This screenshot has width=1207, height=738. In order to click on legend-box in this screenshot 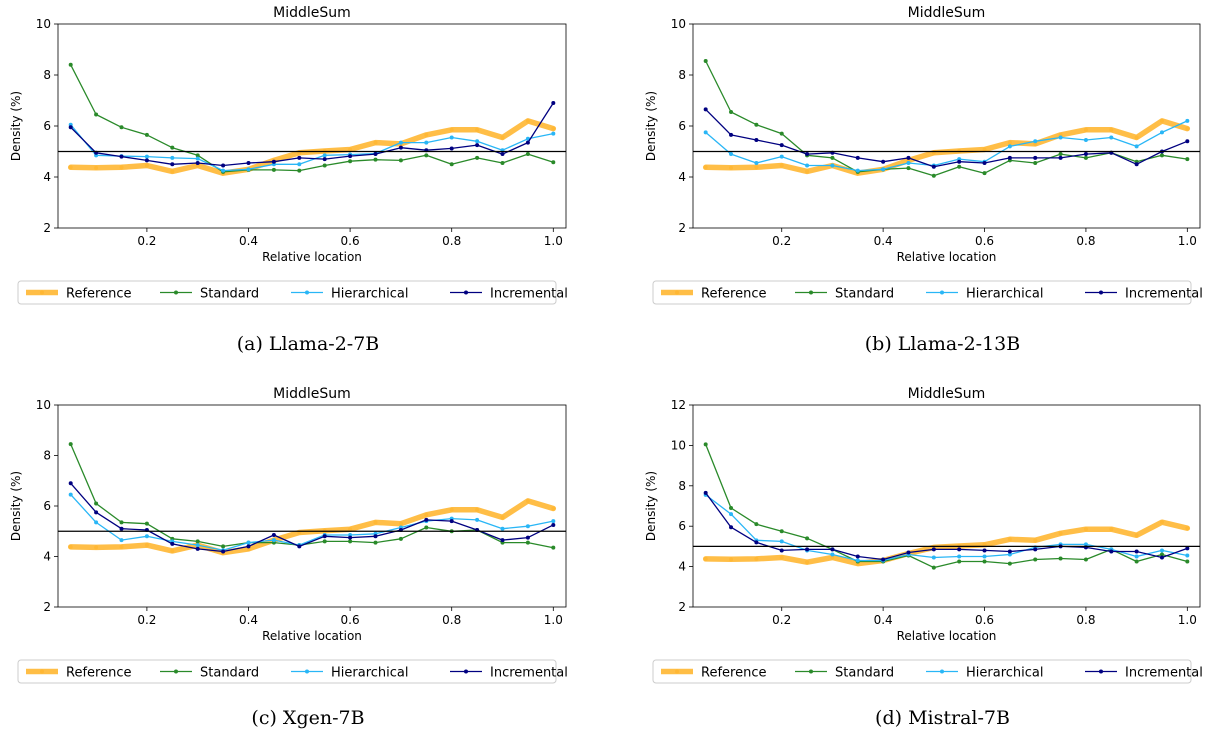, I will do `click(287, 671)`.